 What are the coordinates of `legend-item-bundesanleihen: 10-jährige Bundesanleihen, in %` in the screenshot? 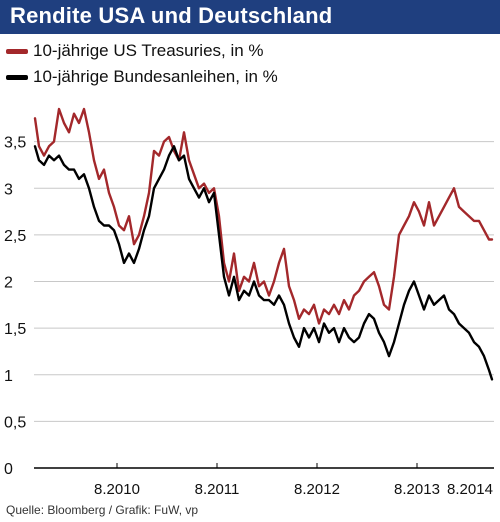 It's located at (142, 76).